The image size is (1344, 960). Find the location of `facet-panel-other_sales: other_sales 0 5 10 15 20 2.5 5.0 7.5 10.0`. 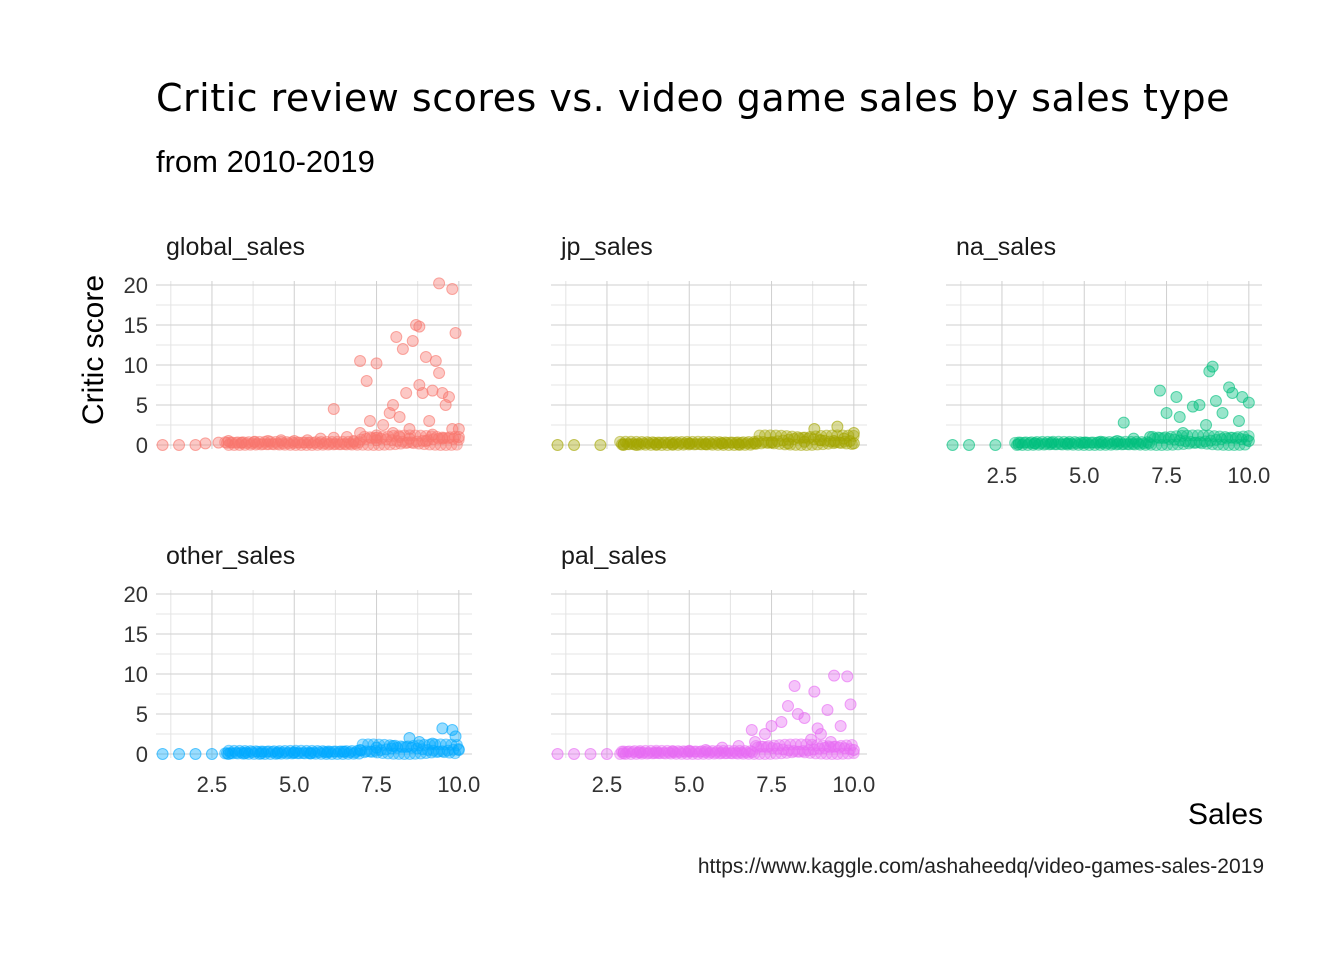

facet-panel-other_sales: other_sales 0 5 10 15 20 2.5 5.0 7.5 10.0 is located at coordinates (302, 669).